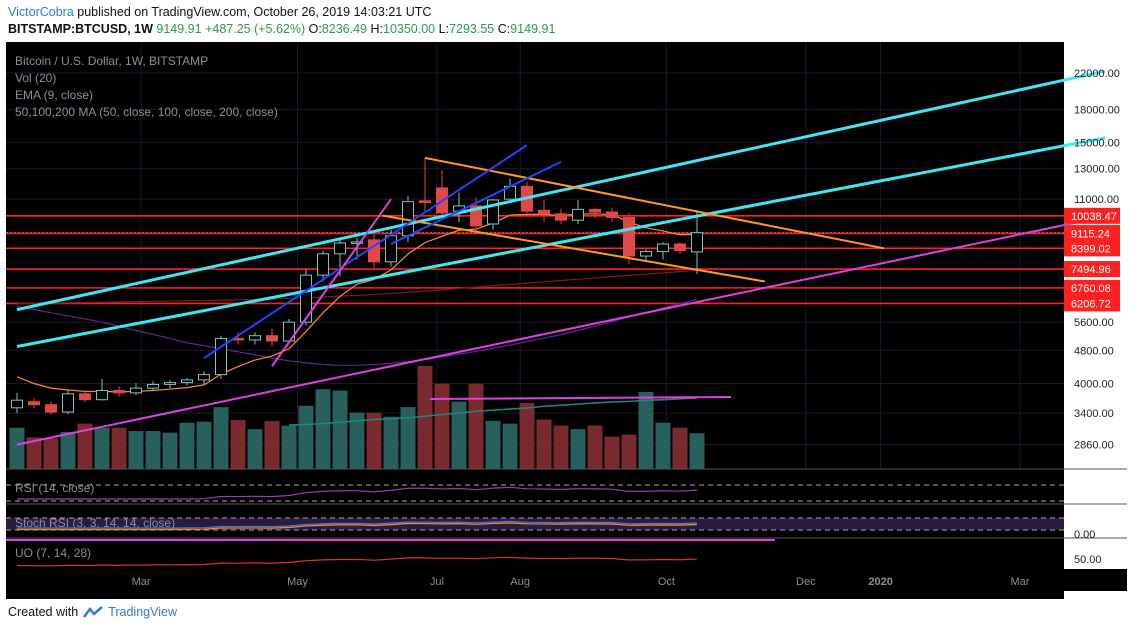  I want to click on stoch-d-line, so click(357, 526).